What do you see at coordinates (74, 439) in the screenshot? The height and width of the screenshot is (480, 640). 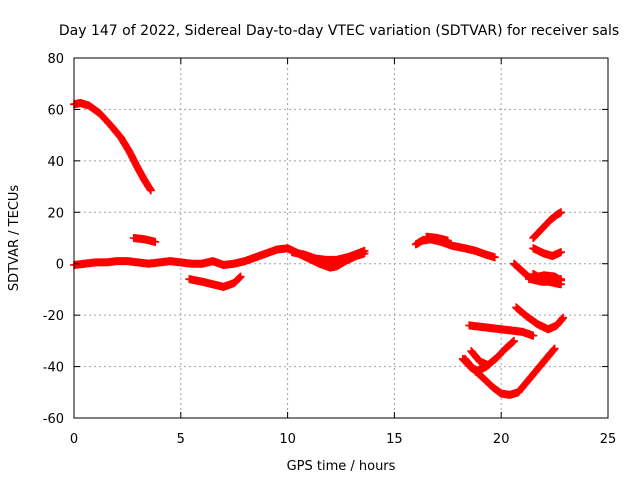 I see `x-tick-label: 0` at bounding box center [74, 439].